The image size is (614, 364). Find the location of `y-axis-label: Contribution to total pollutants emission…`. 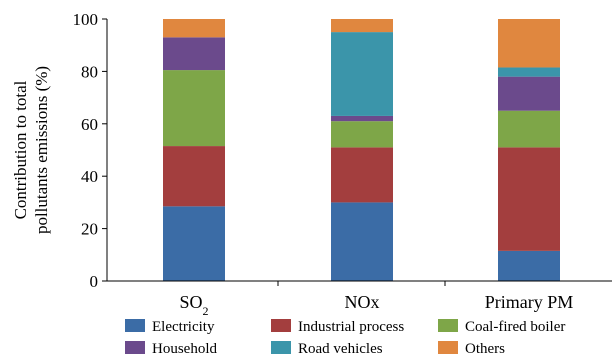

y-axis-label: Contribution to total pollutants emission… is located at coordinates (31, 150).